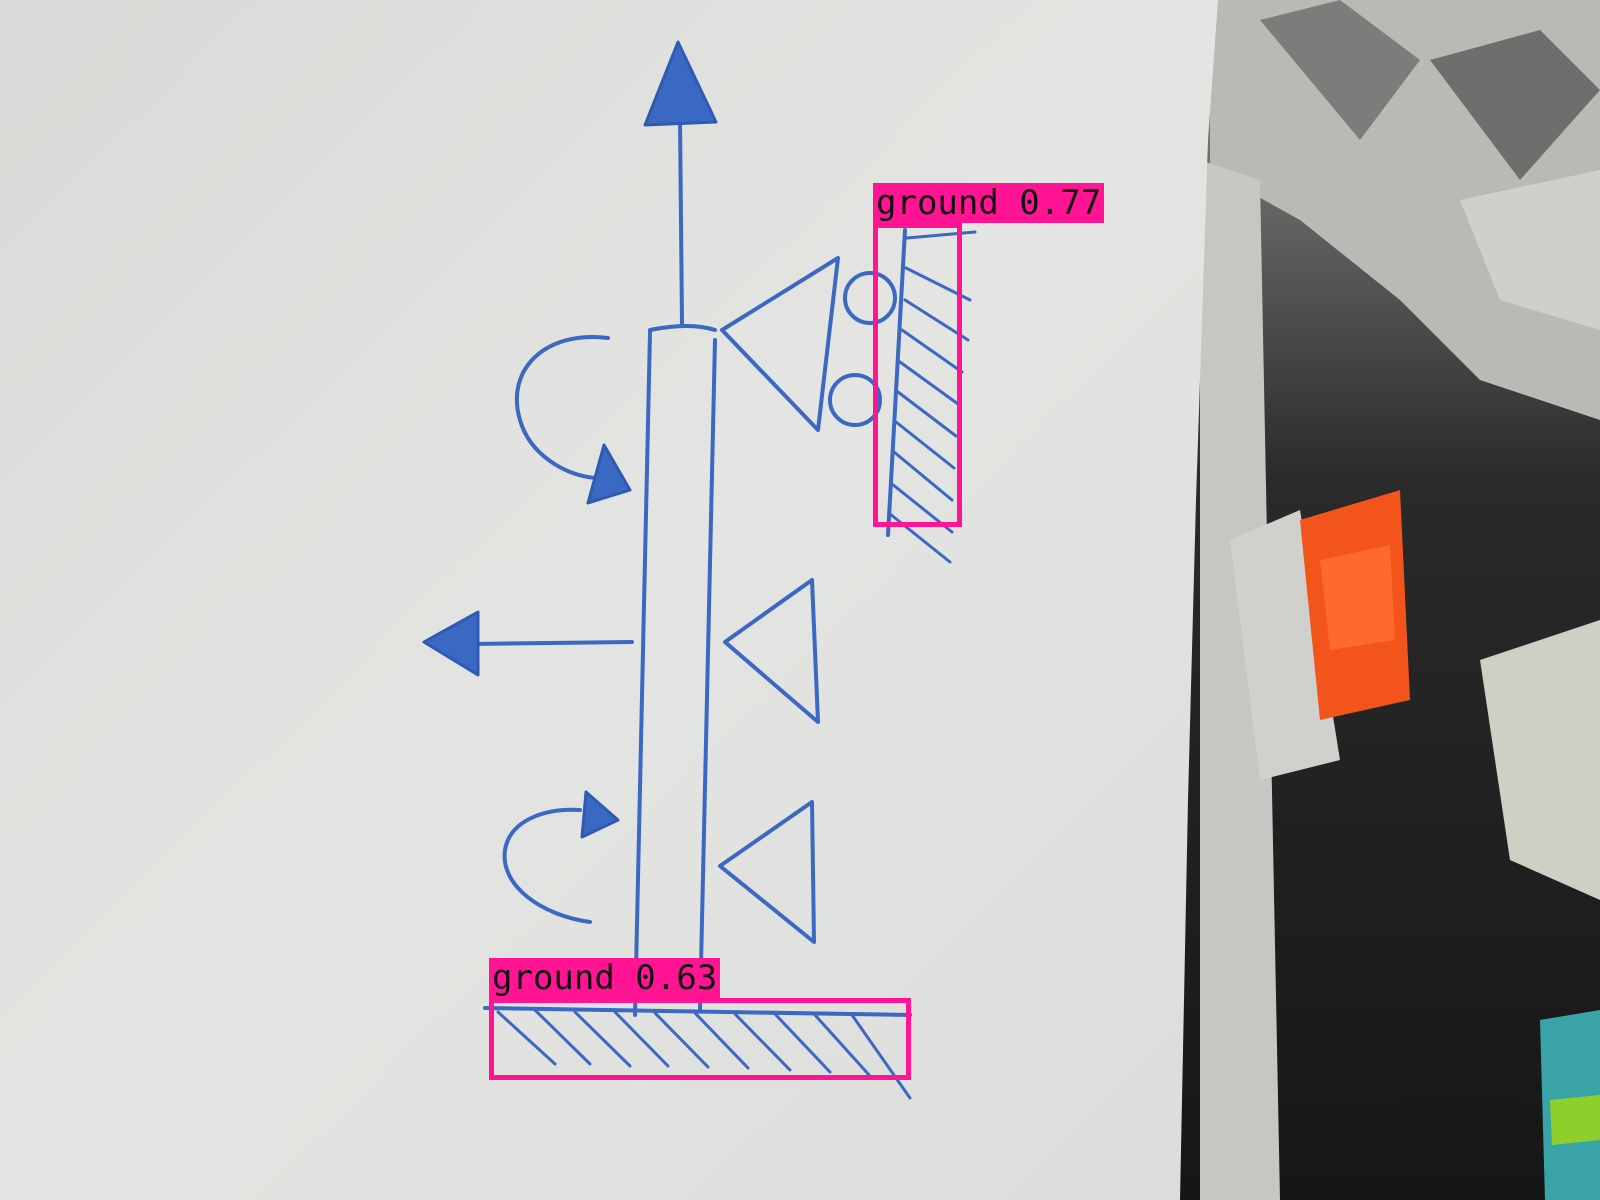 The width and height of the screenshot is (1600, 1200). I want to click on ground-detection-label-1: ground 0.77, so click(989, 203).